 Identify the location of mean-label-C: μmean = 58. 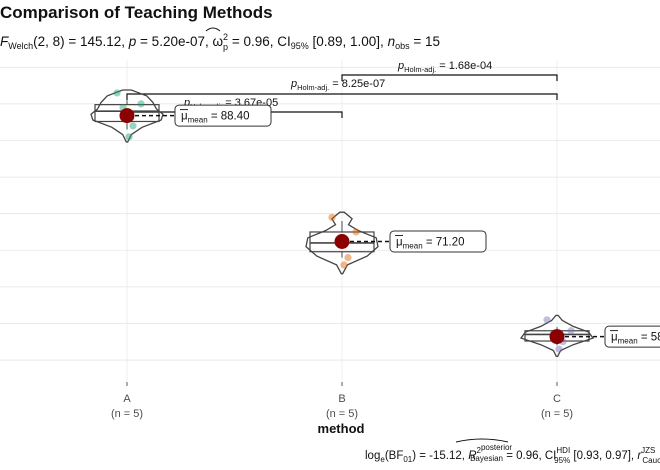
(635, 339).